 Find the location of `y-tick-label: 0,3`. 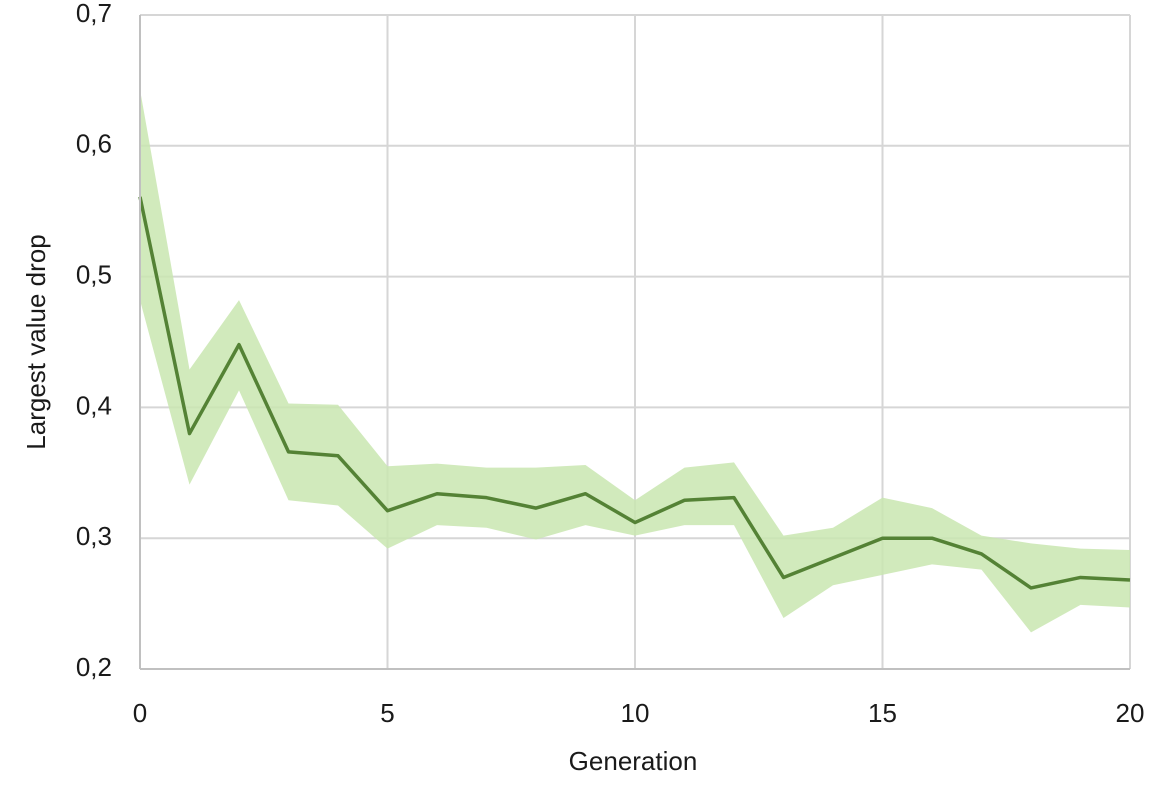

y-tick-label: 0,3 is located at coordinates (94, 536).